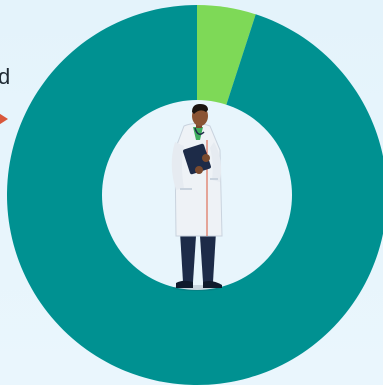 This screenshot has width=383, height=385. Describe the element at coordinates (197, 197) in the screenshot. I see `doctor-illustration-icon` at that location.